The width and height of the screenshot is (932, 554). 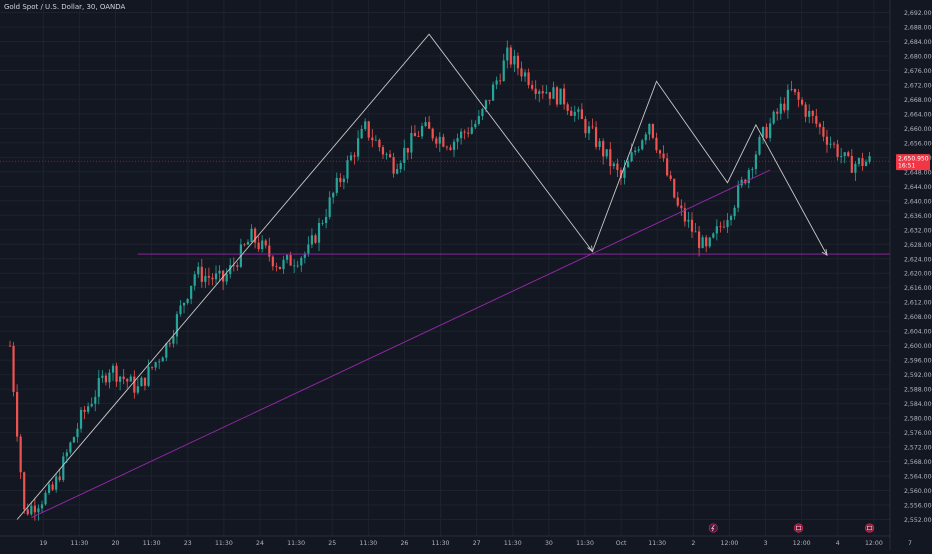 I want to click on price-tick-label: 2,620.000, so click(x=918, y=274).